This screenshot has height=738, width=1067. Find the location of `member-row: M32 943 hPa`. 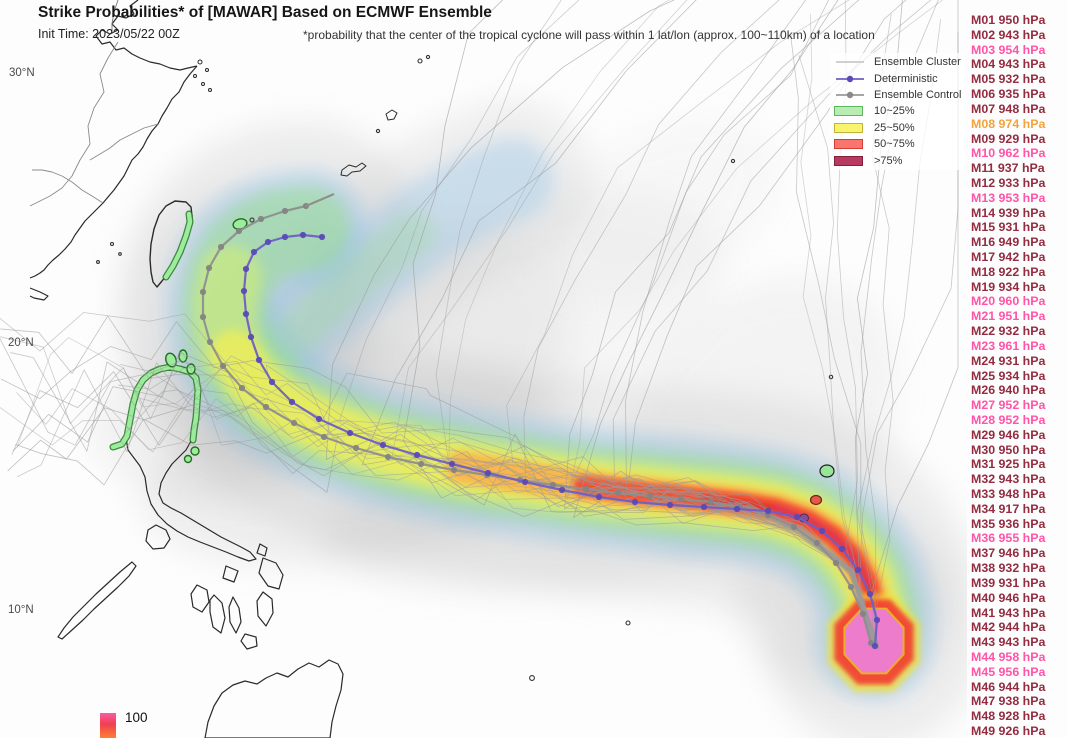

member-row: M32 943 hPa is located at coordinates (1008, 479).